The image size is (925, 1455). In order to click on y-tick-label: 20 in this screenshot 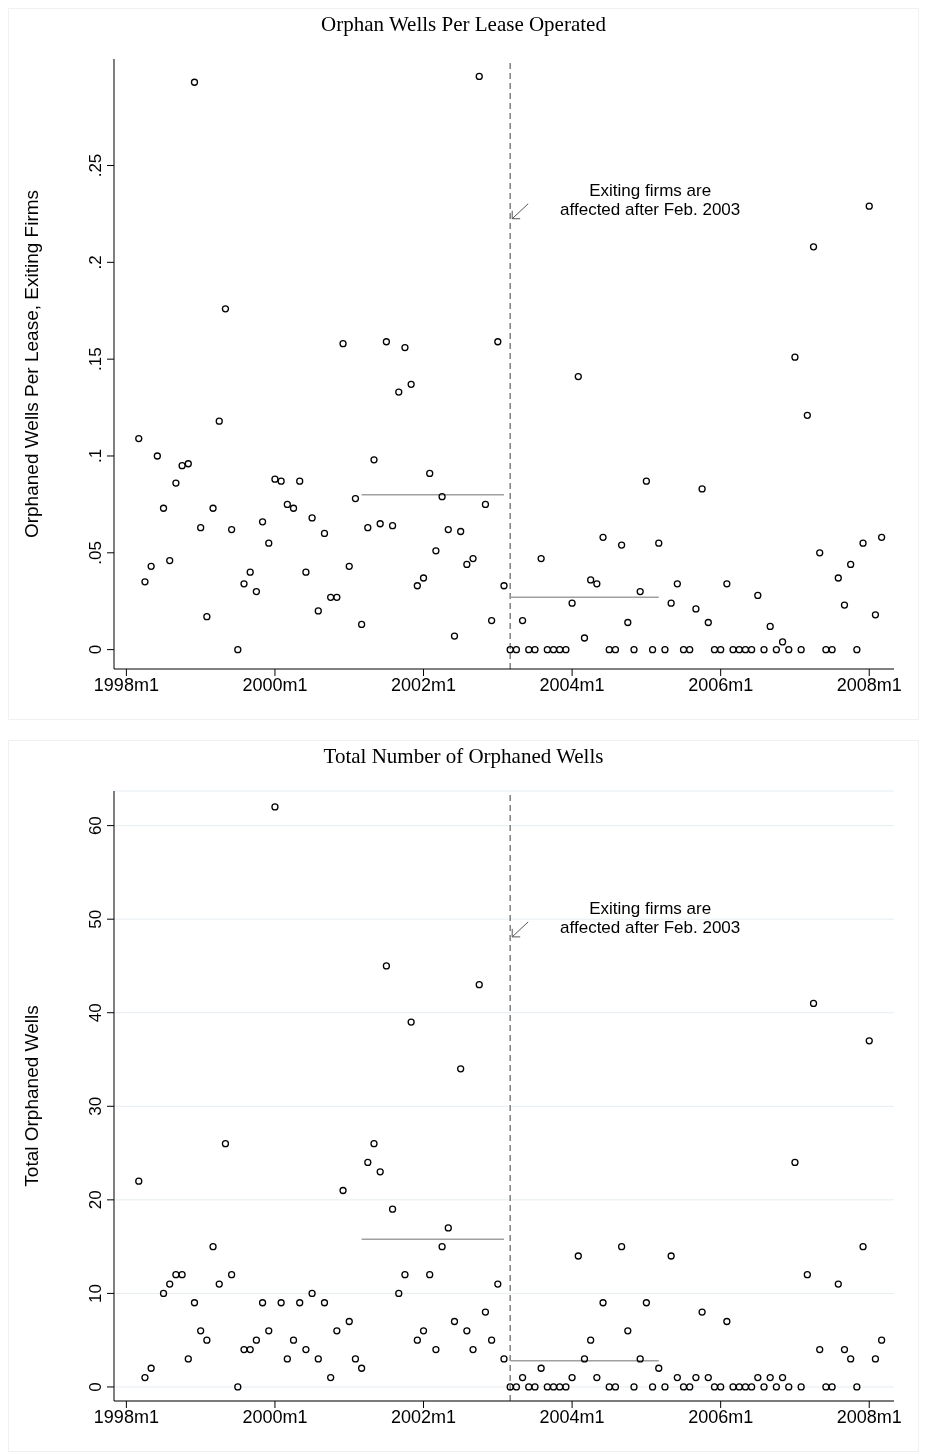, I will do `click(95, 1200)`.